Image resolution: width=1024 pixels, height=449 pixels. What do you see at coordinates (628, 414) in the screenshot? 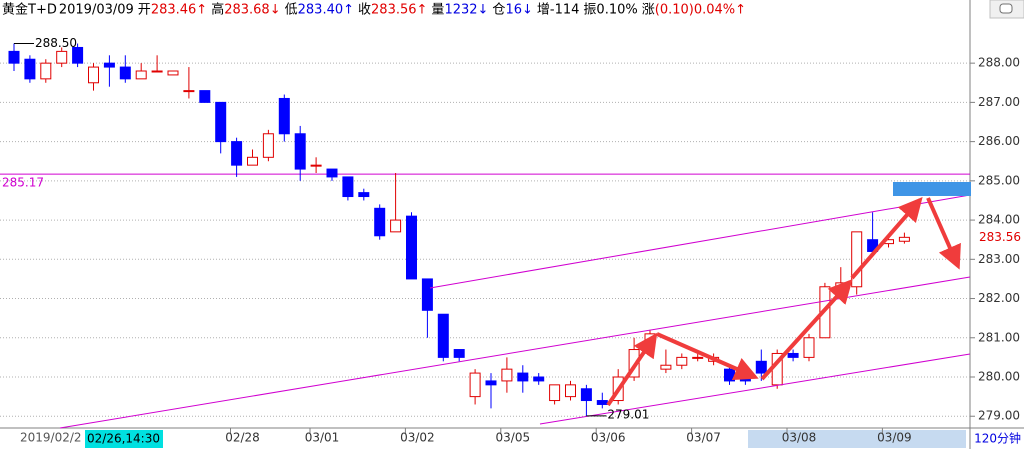
I see `min-label: 279.01` at bounding box center [628, 414].